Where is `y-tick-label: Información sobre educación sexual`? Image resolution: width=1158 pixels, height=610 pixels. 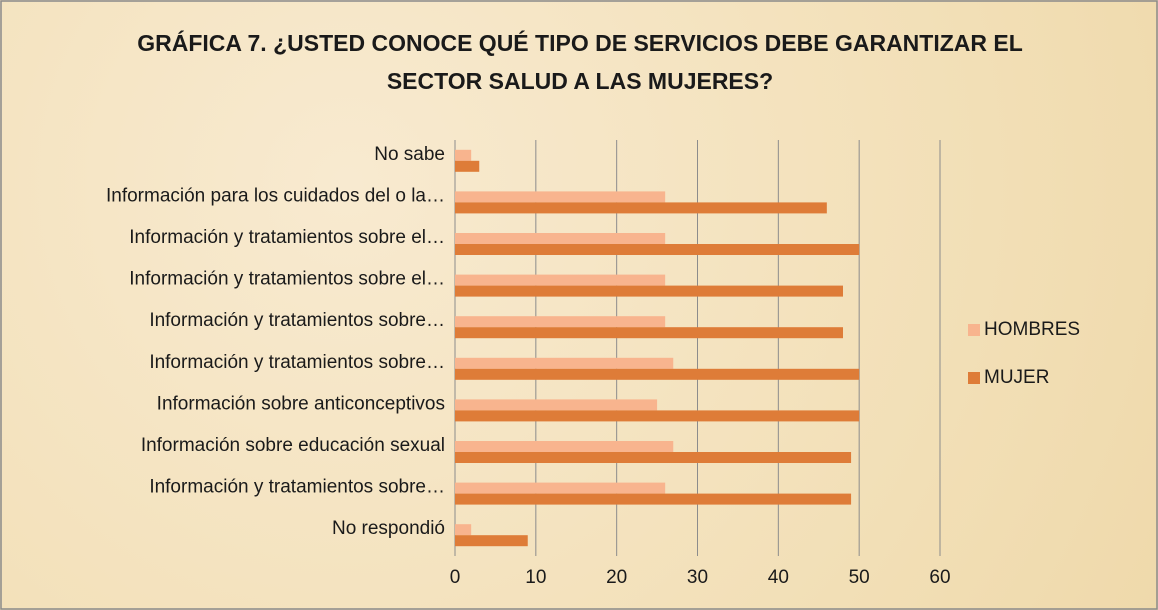
y-tick-label: Información sobre educación sexual is located at coordinates (293, 445).